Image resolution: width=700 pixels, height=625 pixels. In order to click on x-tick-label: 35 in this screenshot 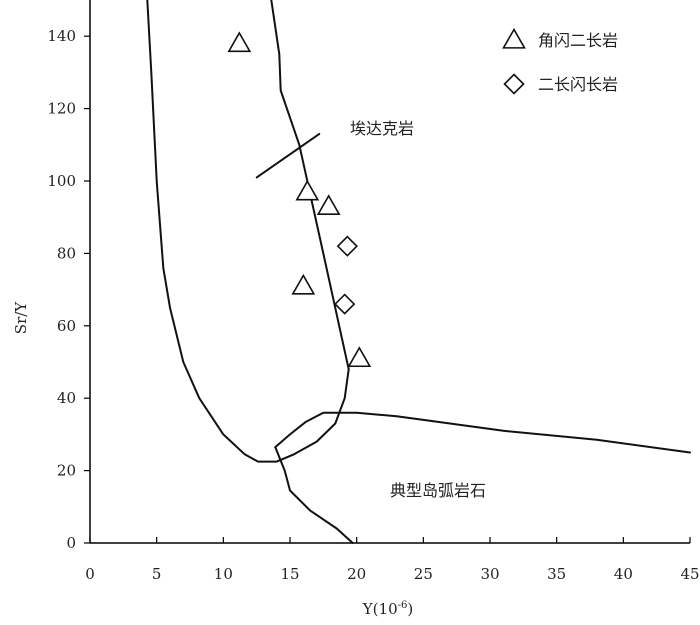, I will do `click(556, 574)`.